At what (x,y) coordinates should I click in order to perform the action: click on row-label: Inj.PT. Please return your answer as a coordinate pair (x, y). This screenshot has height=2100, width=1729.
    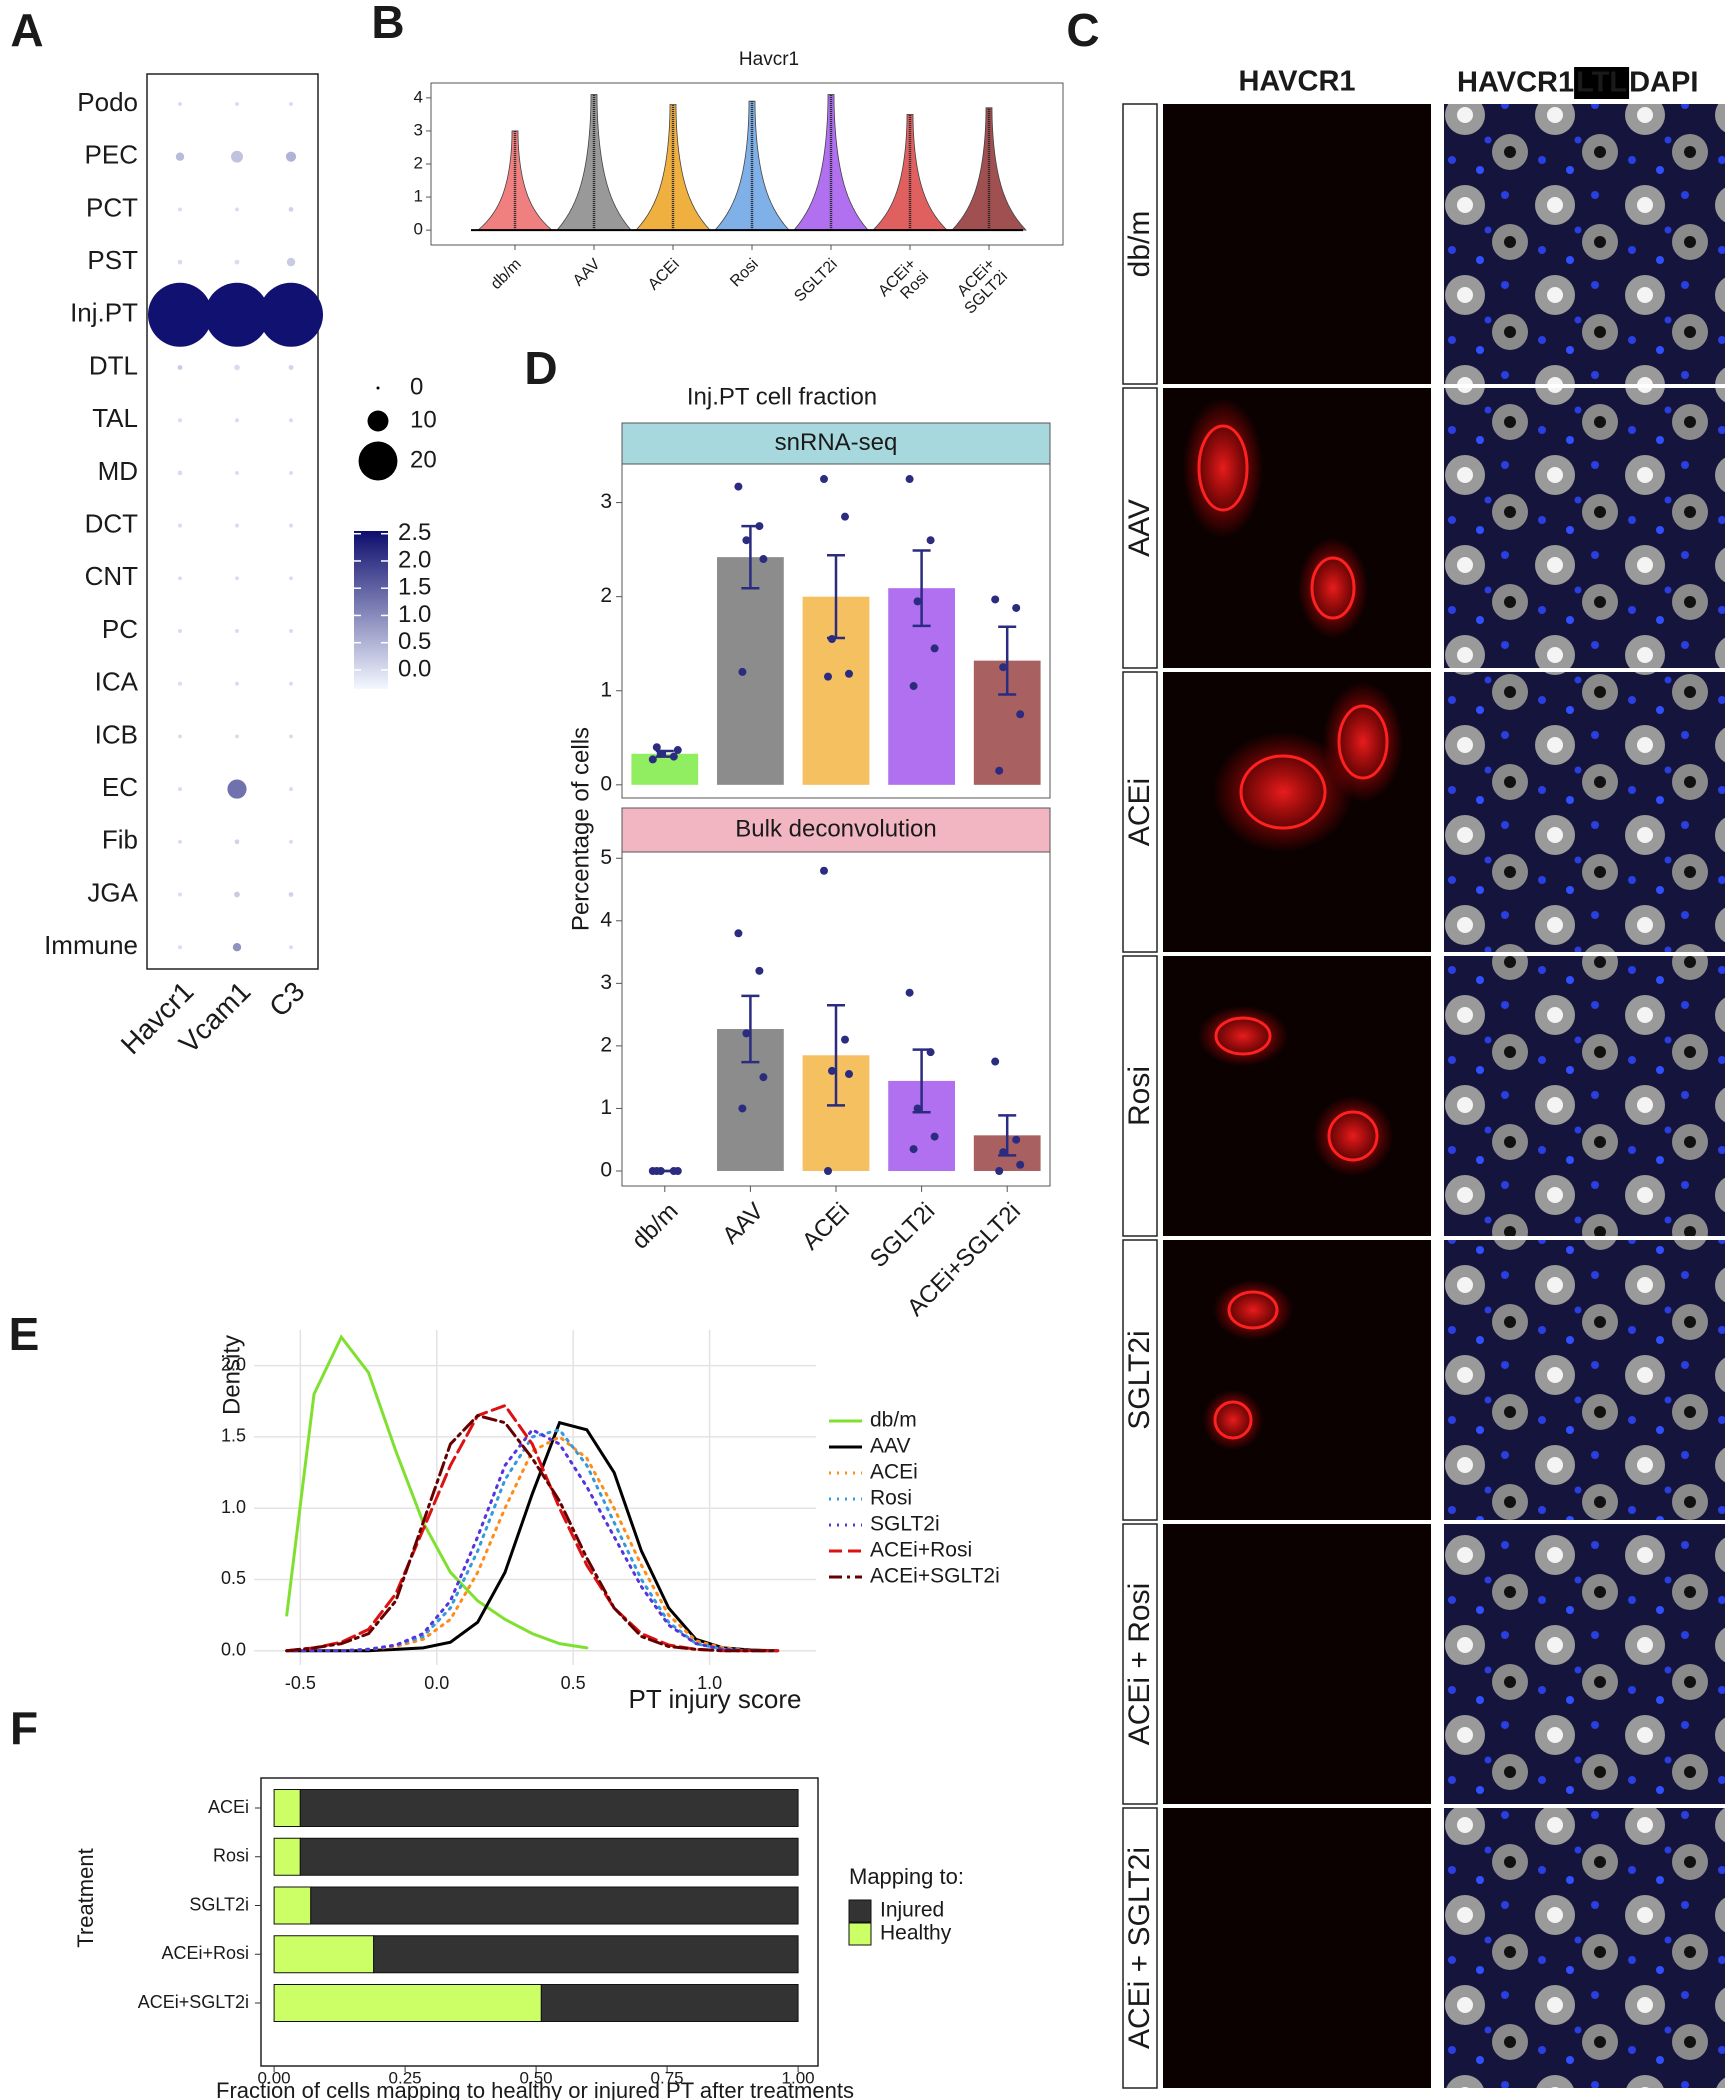
    Looking at the image, I should click on (104, 313).